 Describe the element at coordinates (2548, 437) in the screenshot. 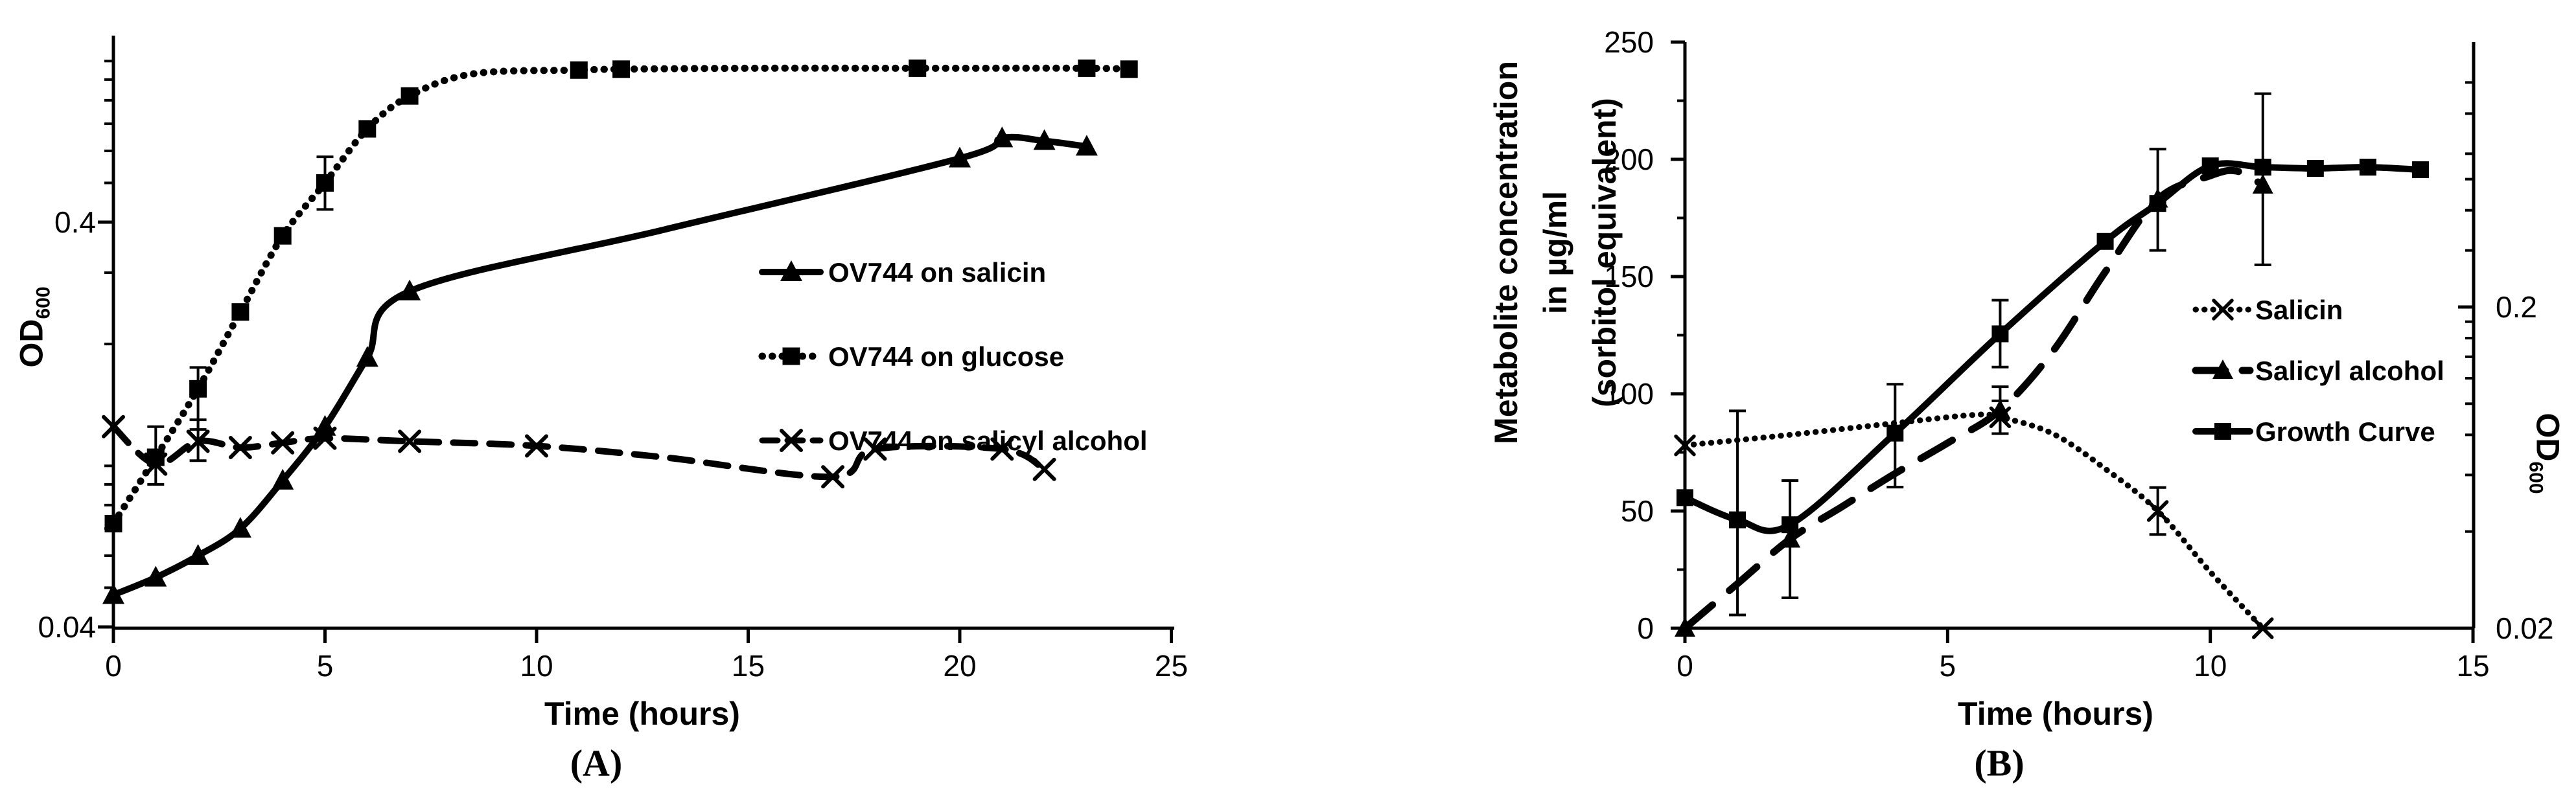

I see `panel-b-right-axis-title-text: OD` at that location.